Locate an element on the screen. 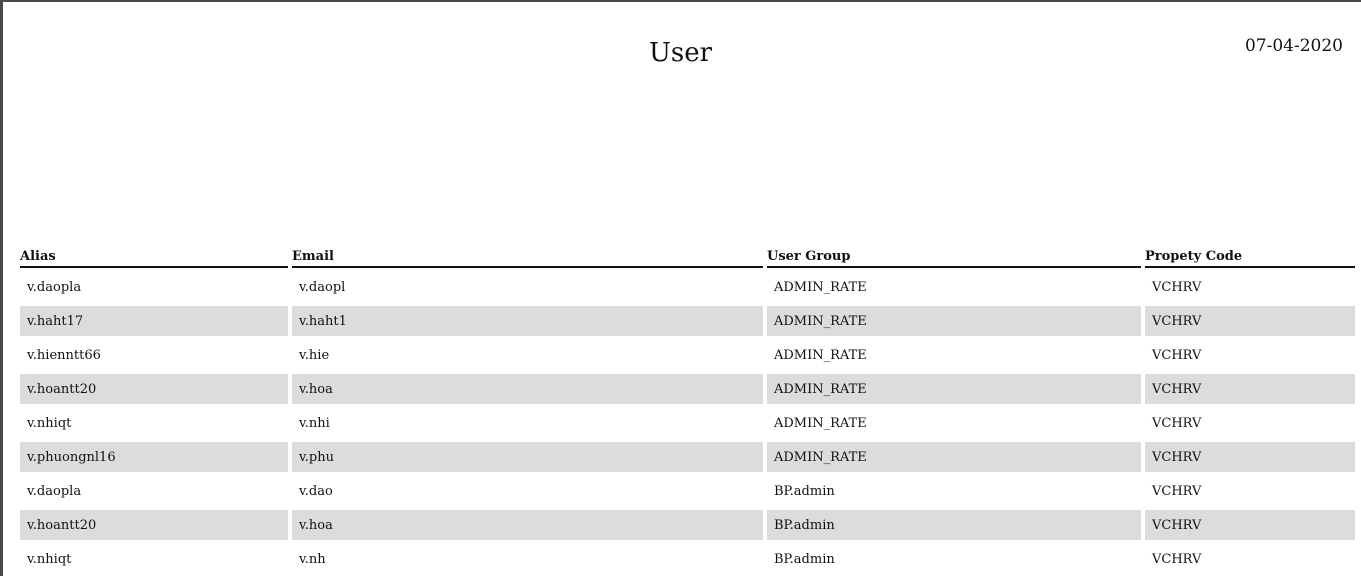 The width and height of the screenshot is (1361, 578). table-row: v.hoantt20 v.hoa BP.admin VCHRV is located at coordinates (687, 525).